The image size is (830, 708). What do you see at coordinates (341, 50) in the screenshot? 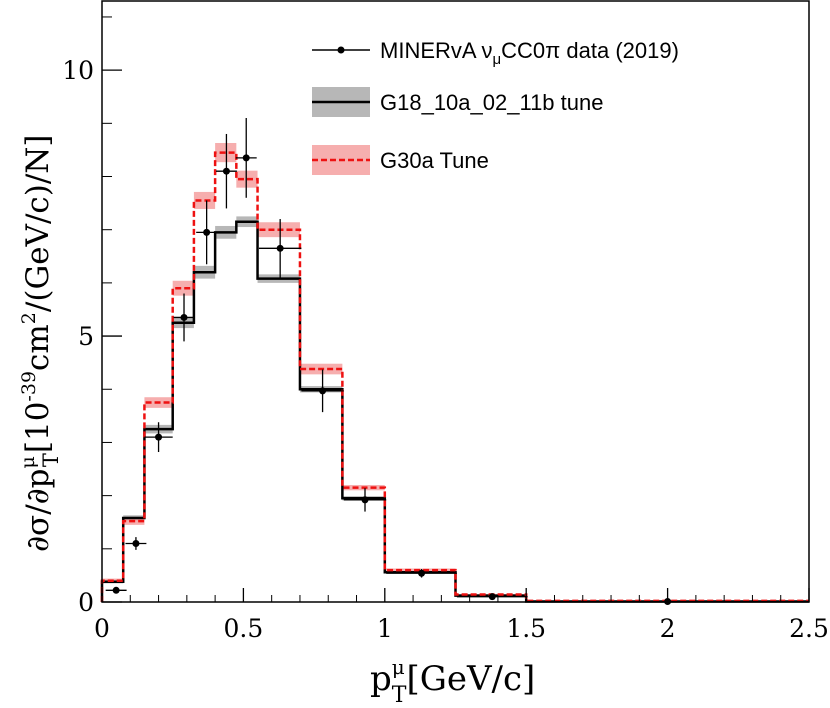
I see `legend-data-marker` at bounding box center [341, 50].